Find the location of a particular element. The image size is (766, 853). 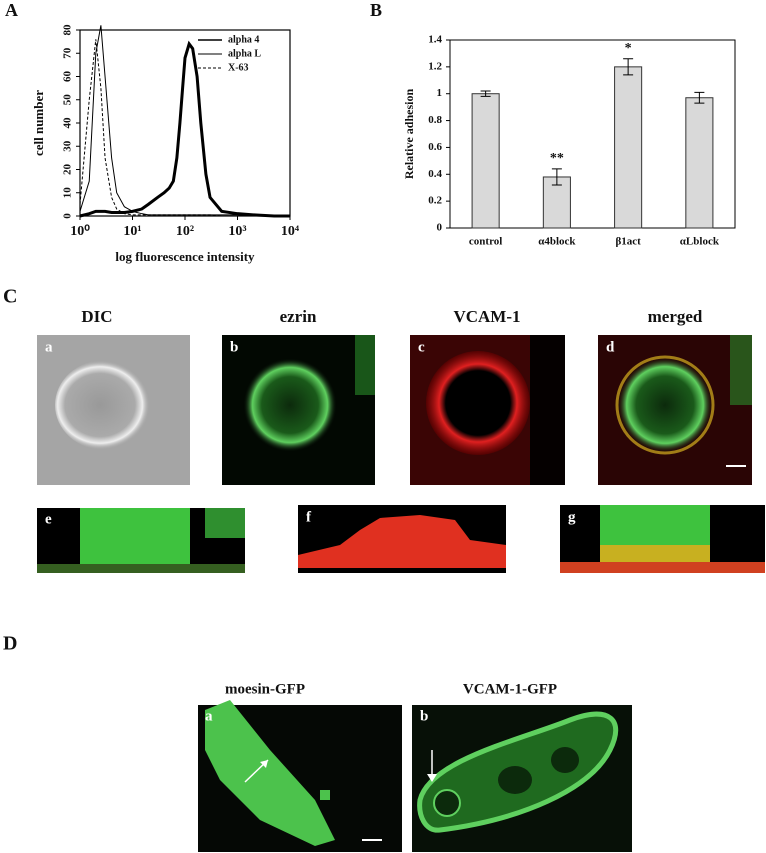

speck is located at coordinates (325, 795).